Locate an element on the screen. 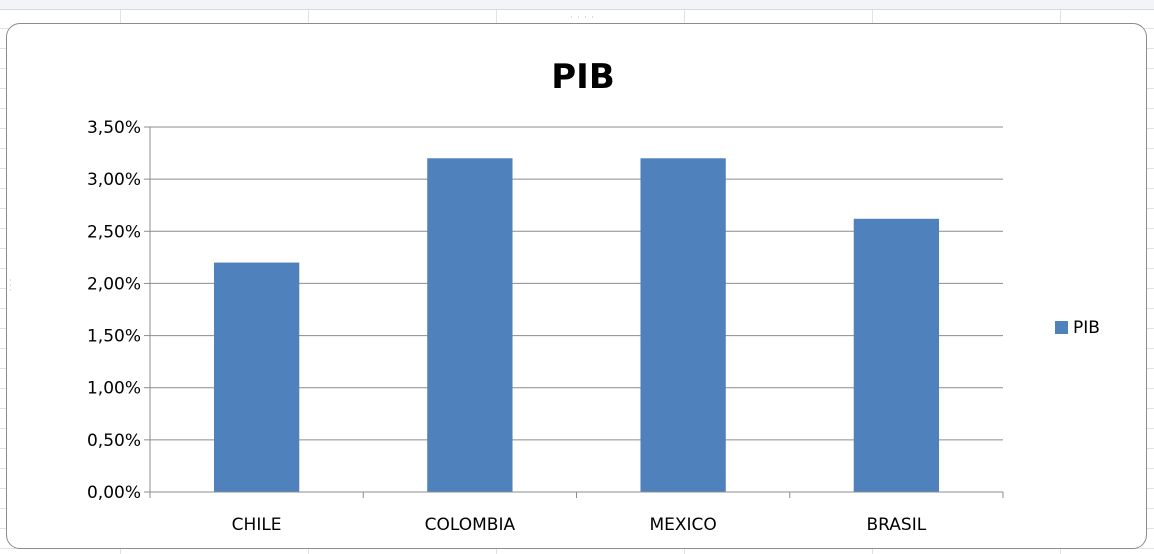  y-axis-tick-label: 2,00% is located at coordinates (114, 284).